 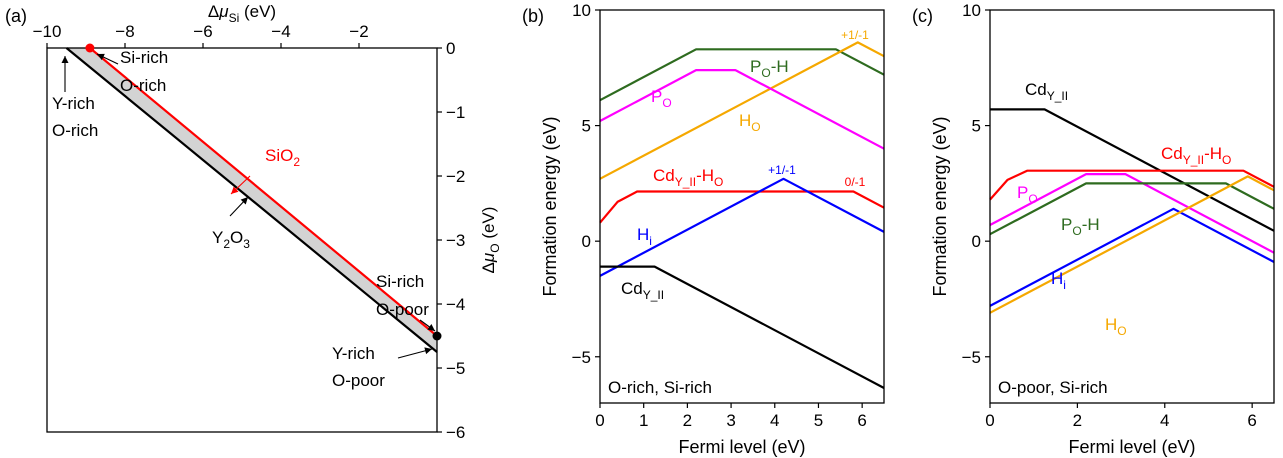 I want to click on x-tick-label: 5, so click(x=818, y=420).